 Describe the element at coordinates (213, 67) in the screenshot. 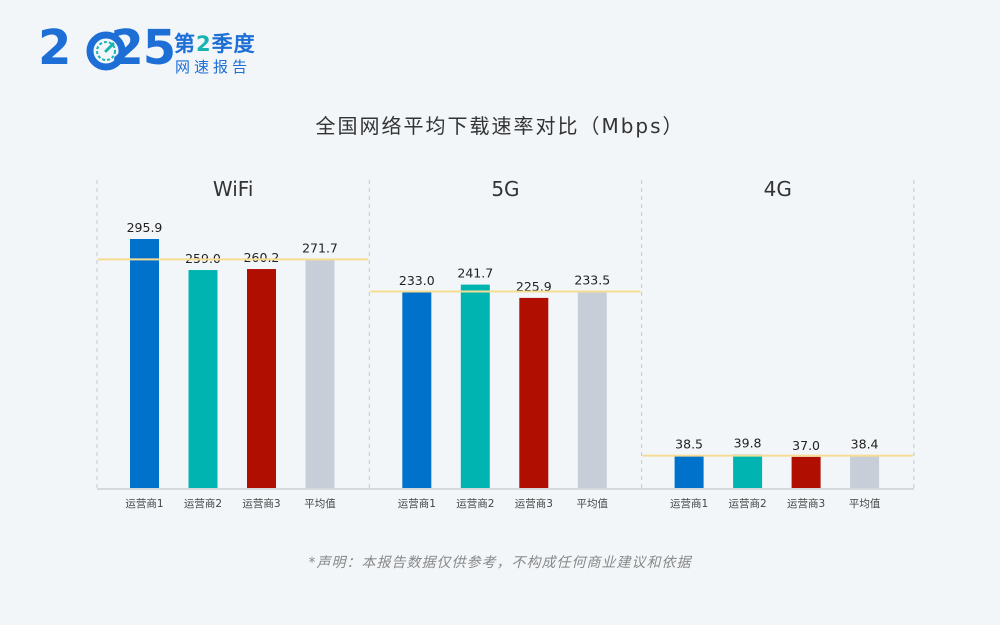

I see `report-name: 网速报告` at that location.